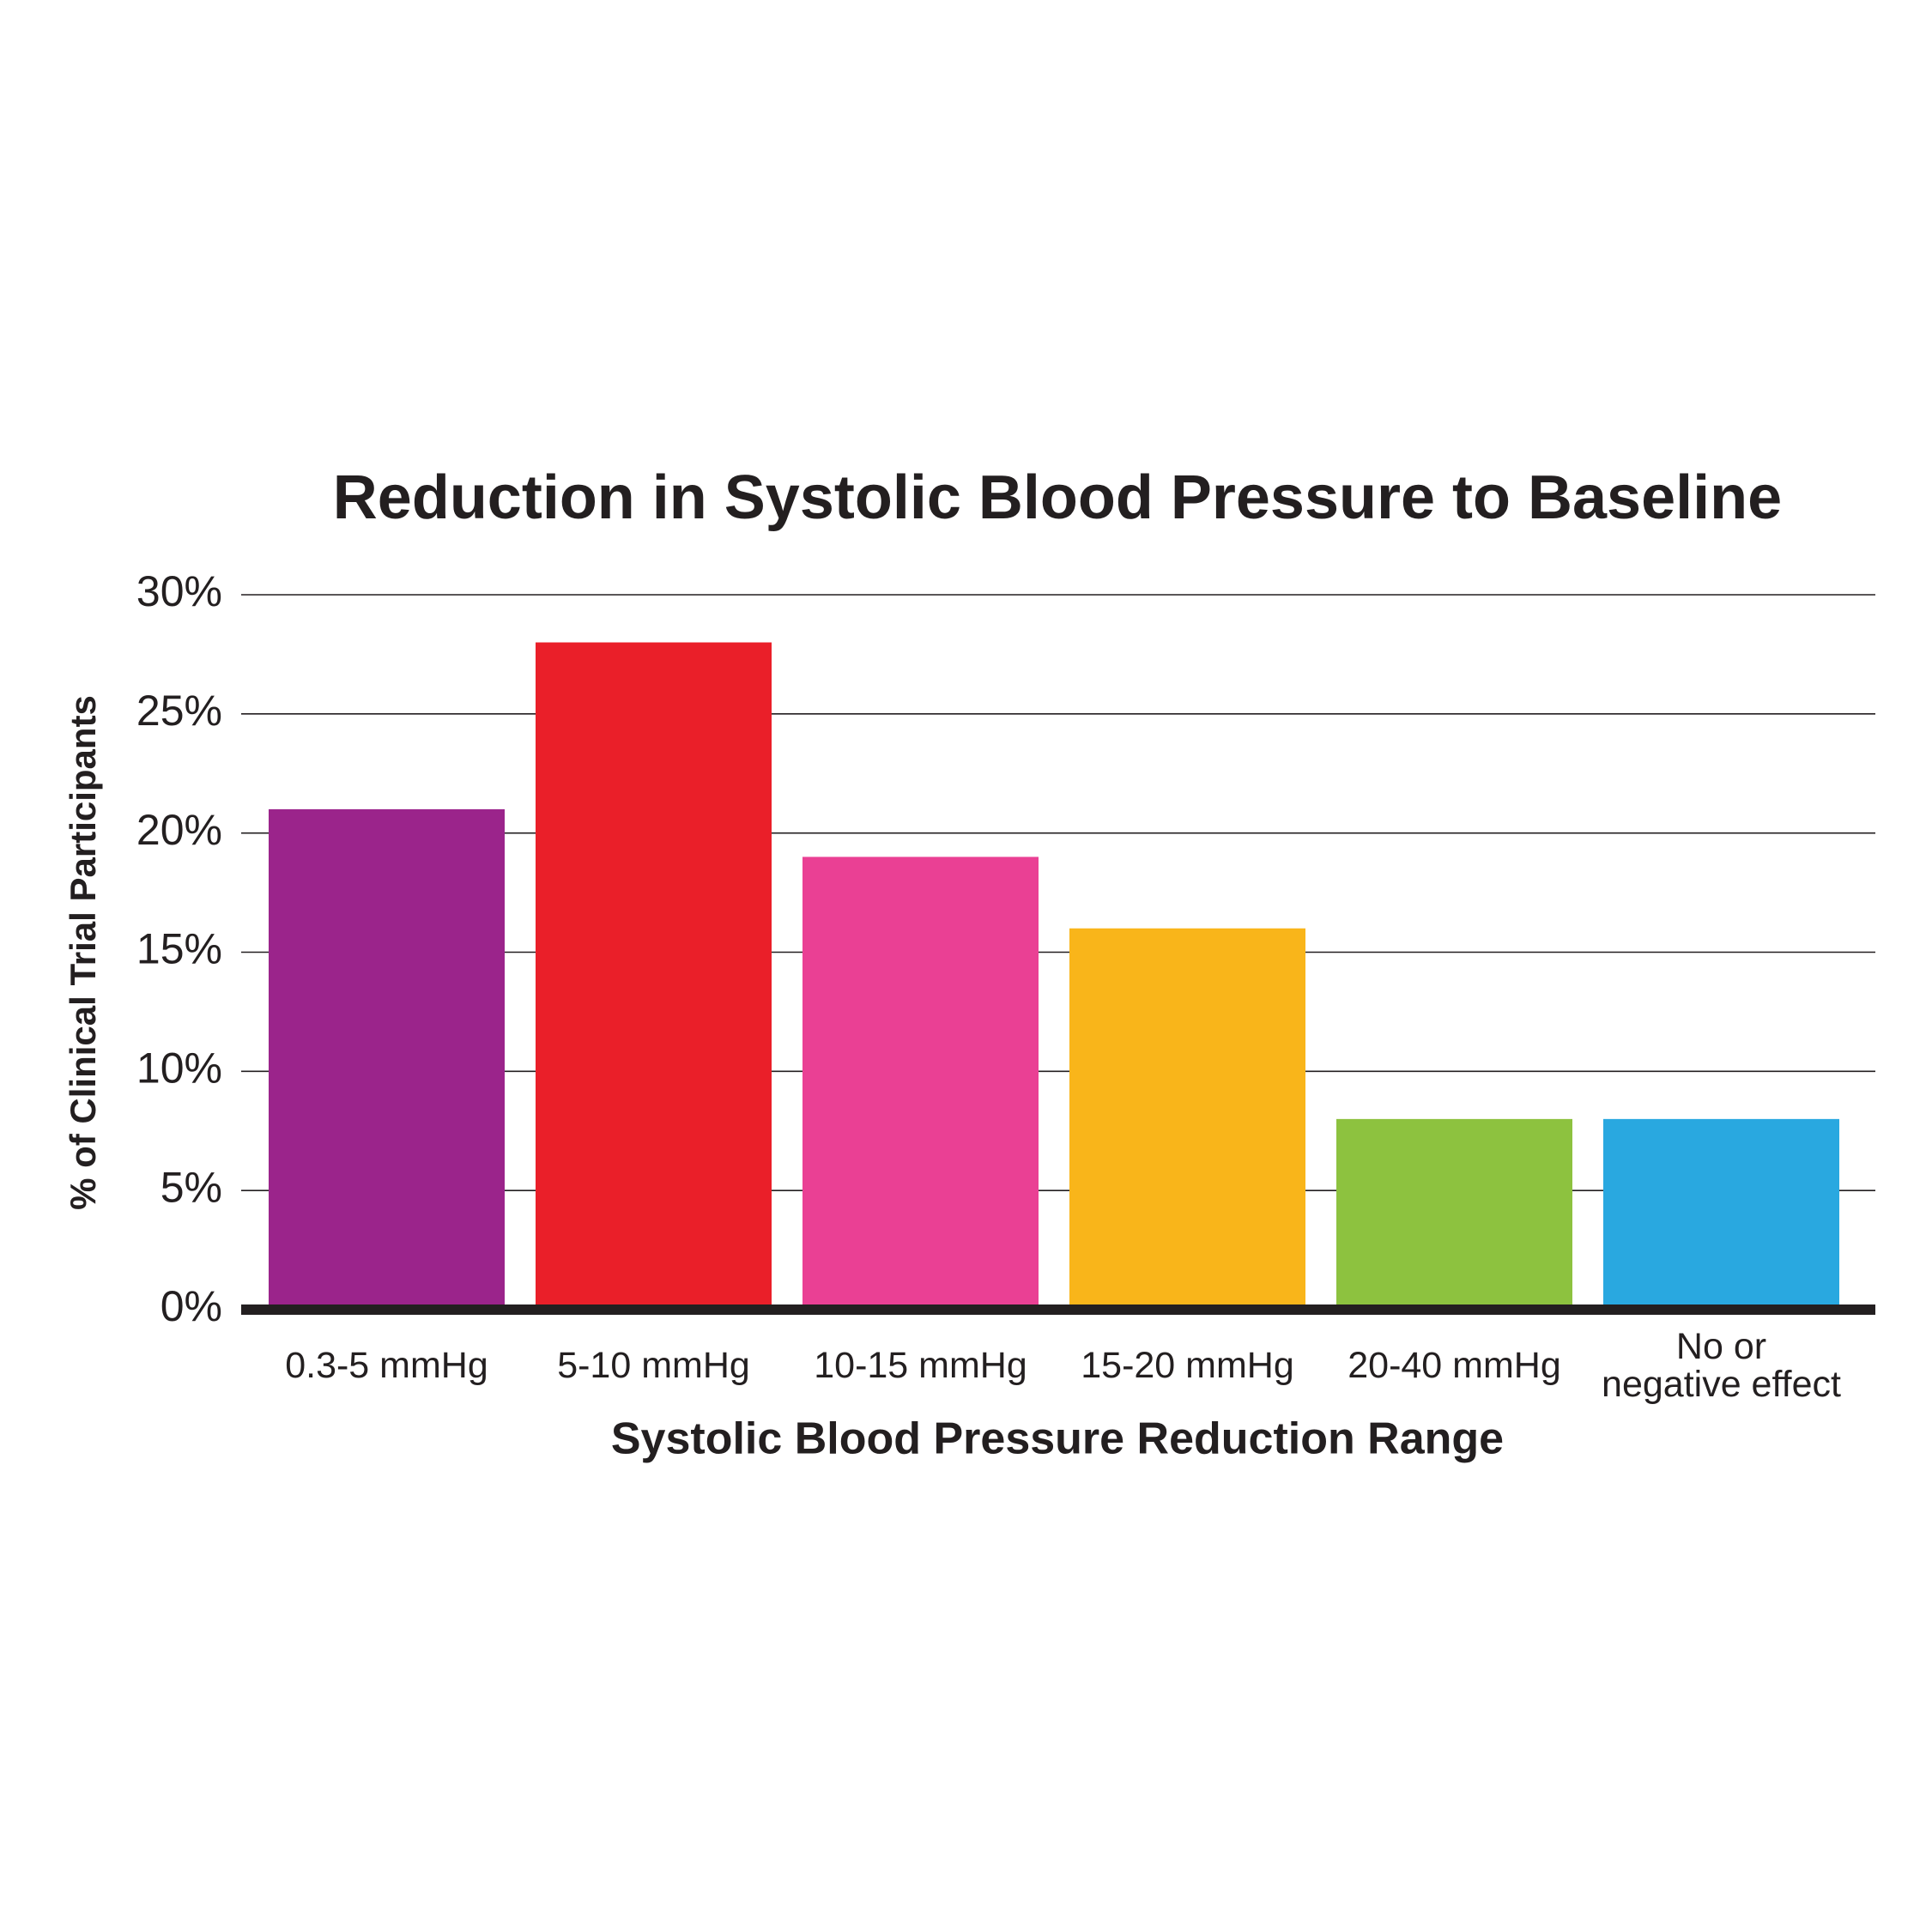 This screenshot has height=1931, width=1932. Describe the element at coordinates (179, 591) in the screenshot. I see `y-tick-label: 30%` at that location.